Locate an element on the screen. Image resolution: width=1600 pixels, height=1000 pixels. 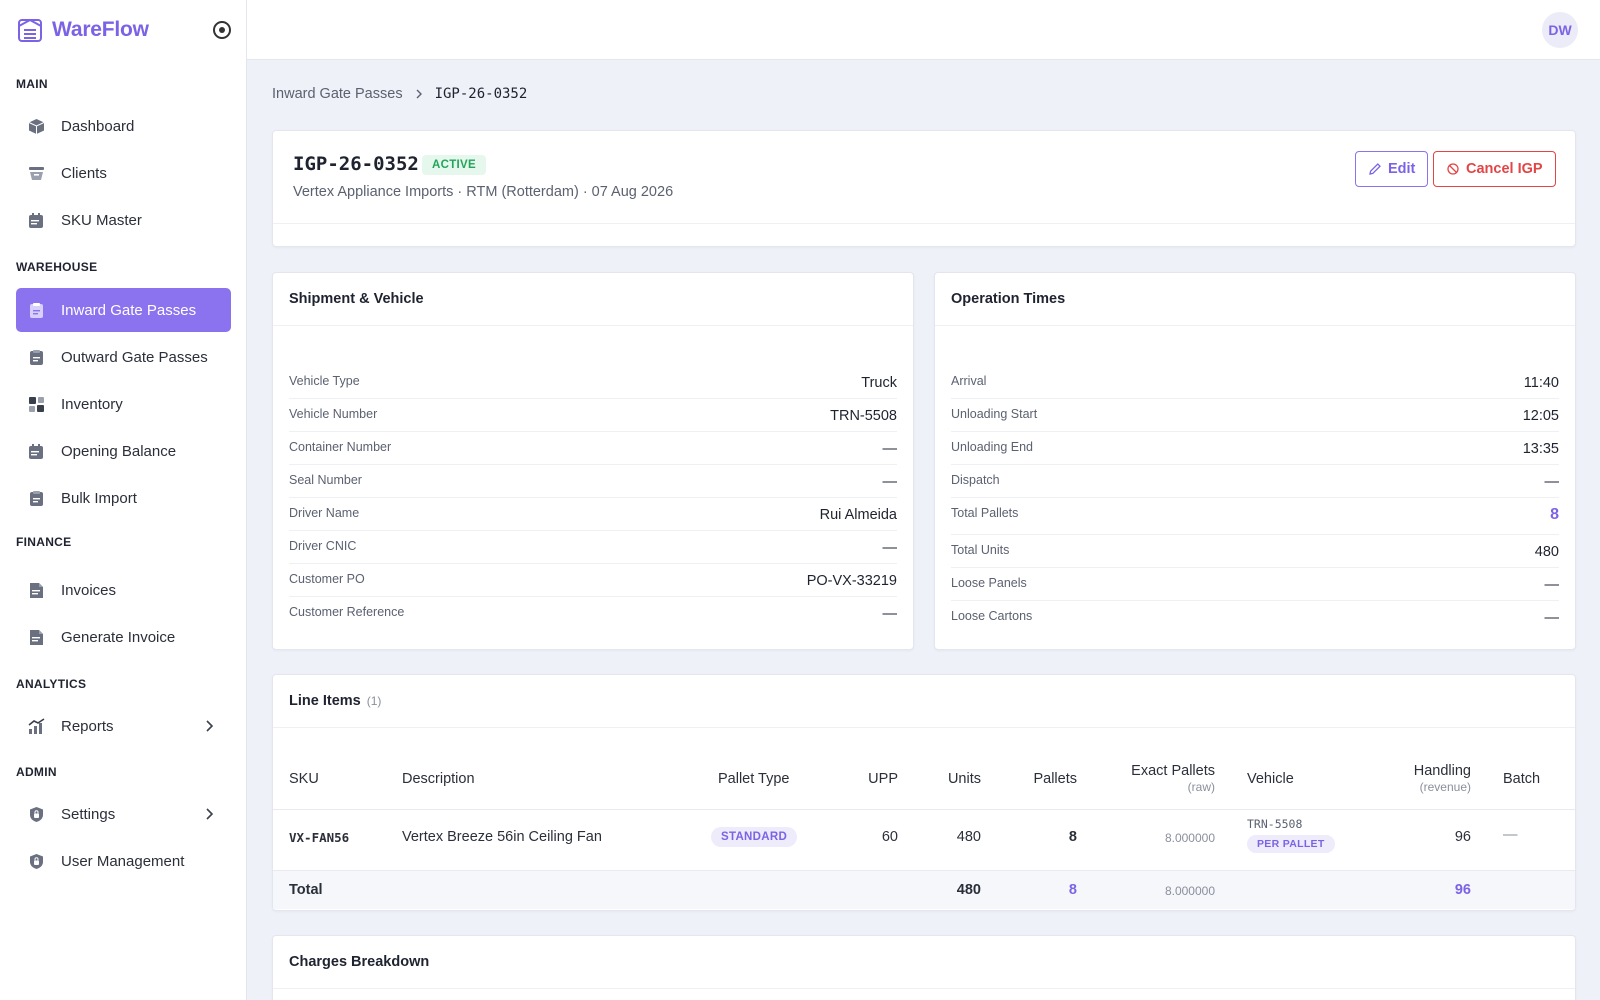
sidebar-item-label: Clients is located at coordinates (84, 173).